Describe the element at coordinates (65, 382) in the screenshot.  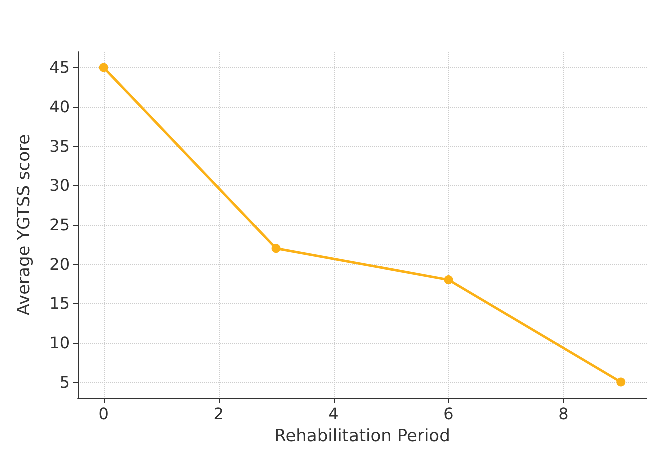
I see `y-tick-label: 5` at that location.